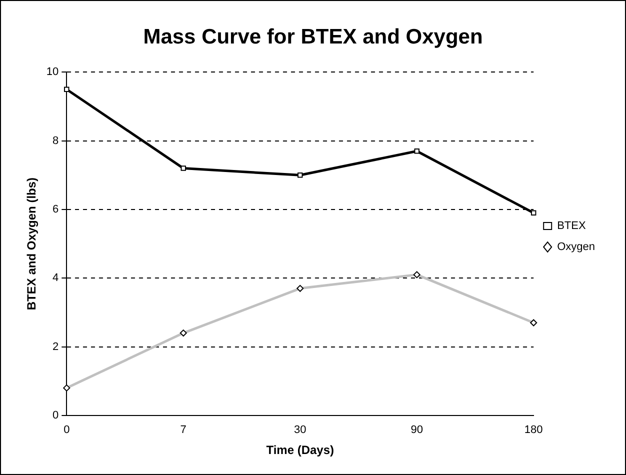 This screenshot has height=475, width=626. Describe the element at coordinates (55, 415) in the screenshot. I see `y-tick-label: 0` at that location.